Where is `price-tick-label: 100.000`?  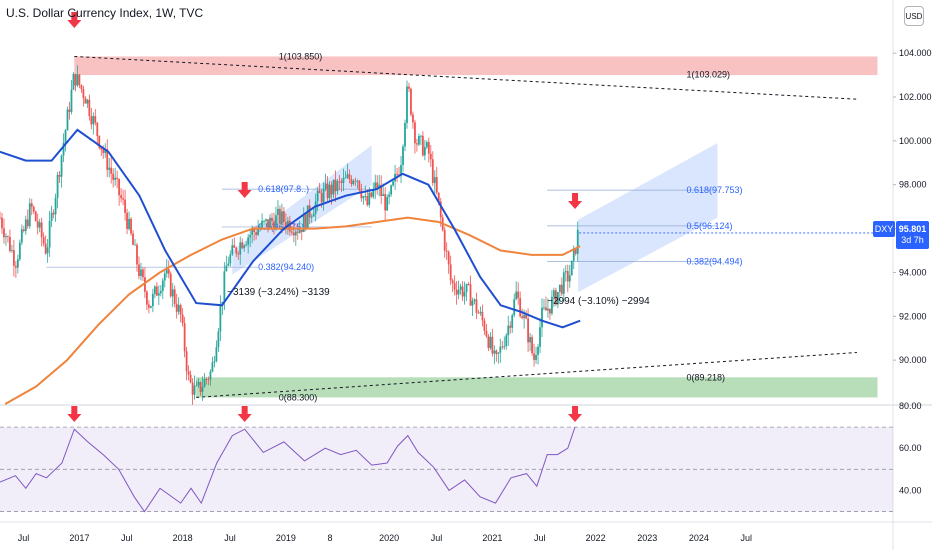 price-tick-label: 100.000 is located at coordinates (915, 141).